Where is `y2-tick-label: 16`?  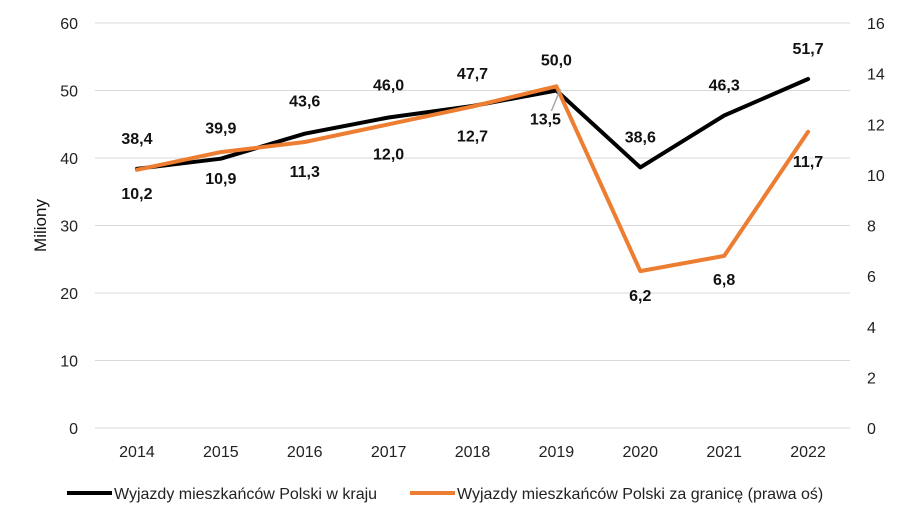 y2-tick-label: 16 is located at coordinates (876, 24).